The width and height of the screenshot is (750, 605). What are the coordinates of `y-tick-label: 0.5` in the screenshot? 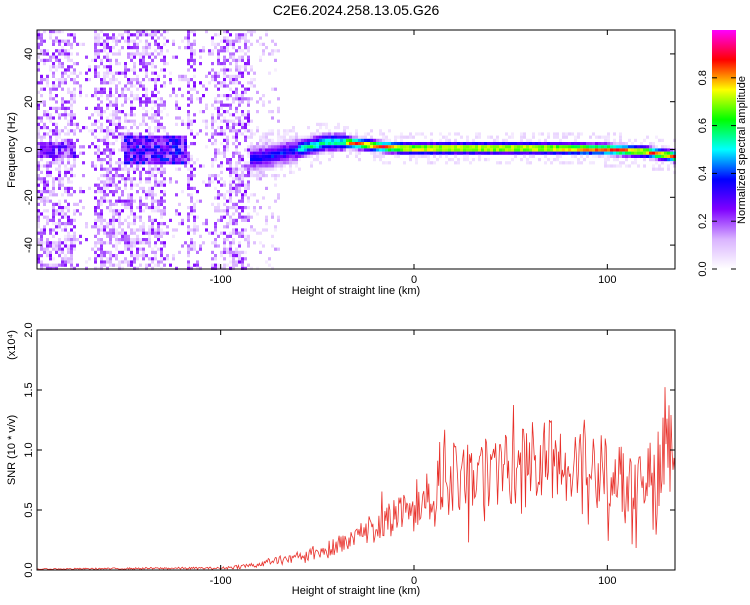 It's located at (29, 509).